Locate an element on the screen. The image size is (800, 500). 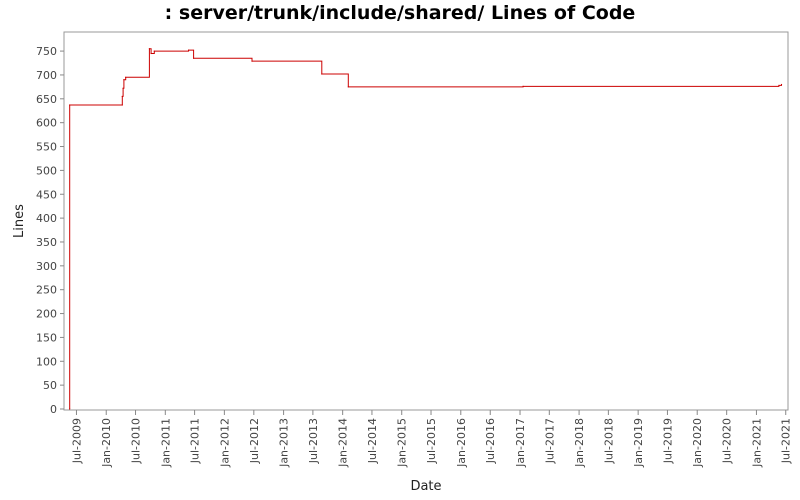
y-tick-label: 50 is located at coordinates (50, 385).